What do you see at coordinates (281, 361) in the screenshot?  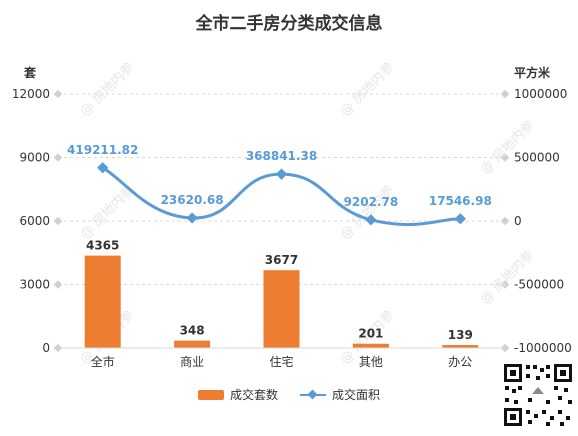 I see `x-axis-tick-label: 住宅` at bounding box center [281, 361].